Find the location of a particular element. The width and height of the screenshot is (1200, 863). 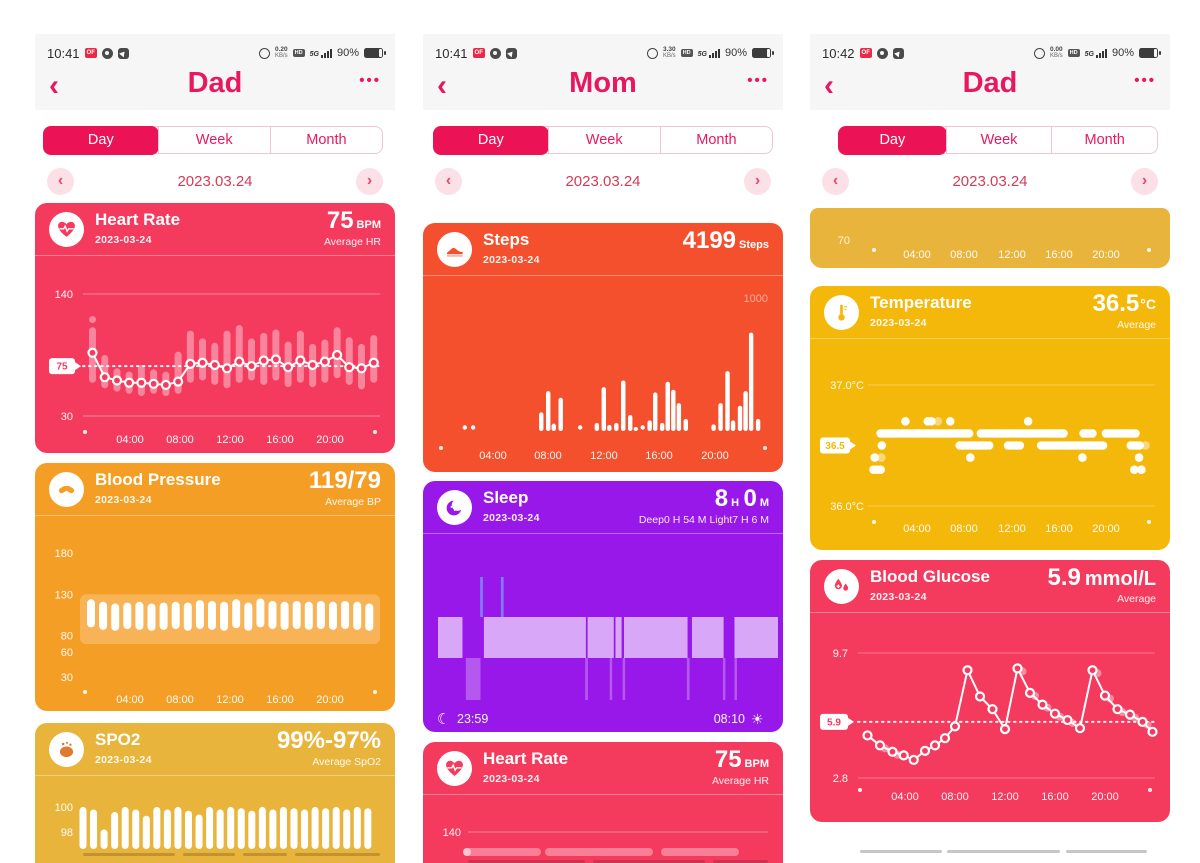

svg-text: 9.7 is located at coordinates (840, 654).